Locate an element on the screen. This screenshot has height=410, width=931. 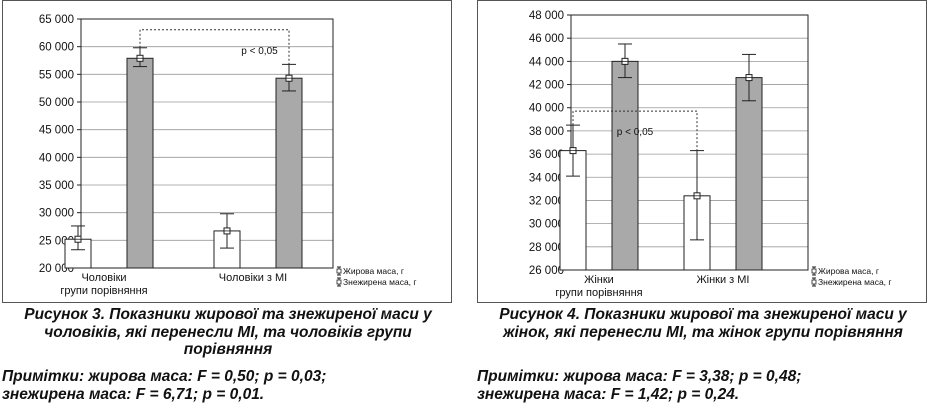
y-tick-label: 28 000 is located at coordinates (546, 248).